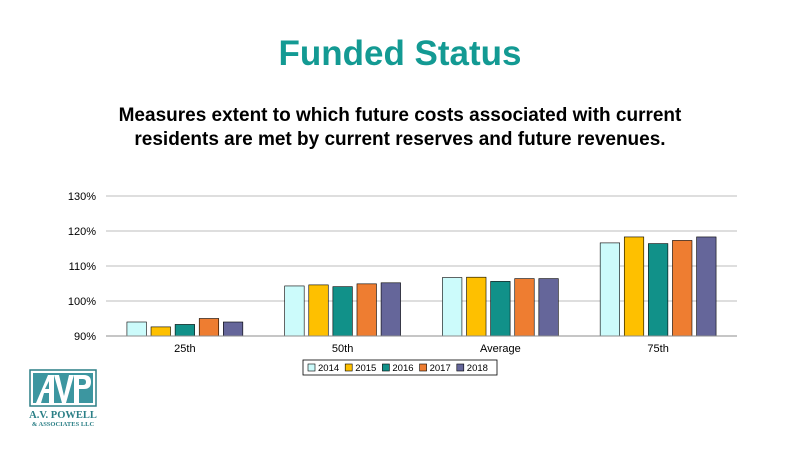 The height and width of the screenshot is (450, 800). What do you see at coordinates (609, 289) in the screenshot?
I see `bar-2014-75th` at bounding box center [609, 289].